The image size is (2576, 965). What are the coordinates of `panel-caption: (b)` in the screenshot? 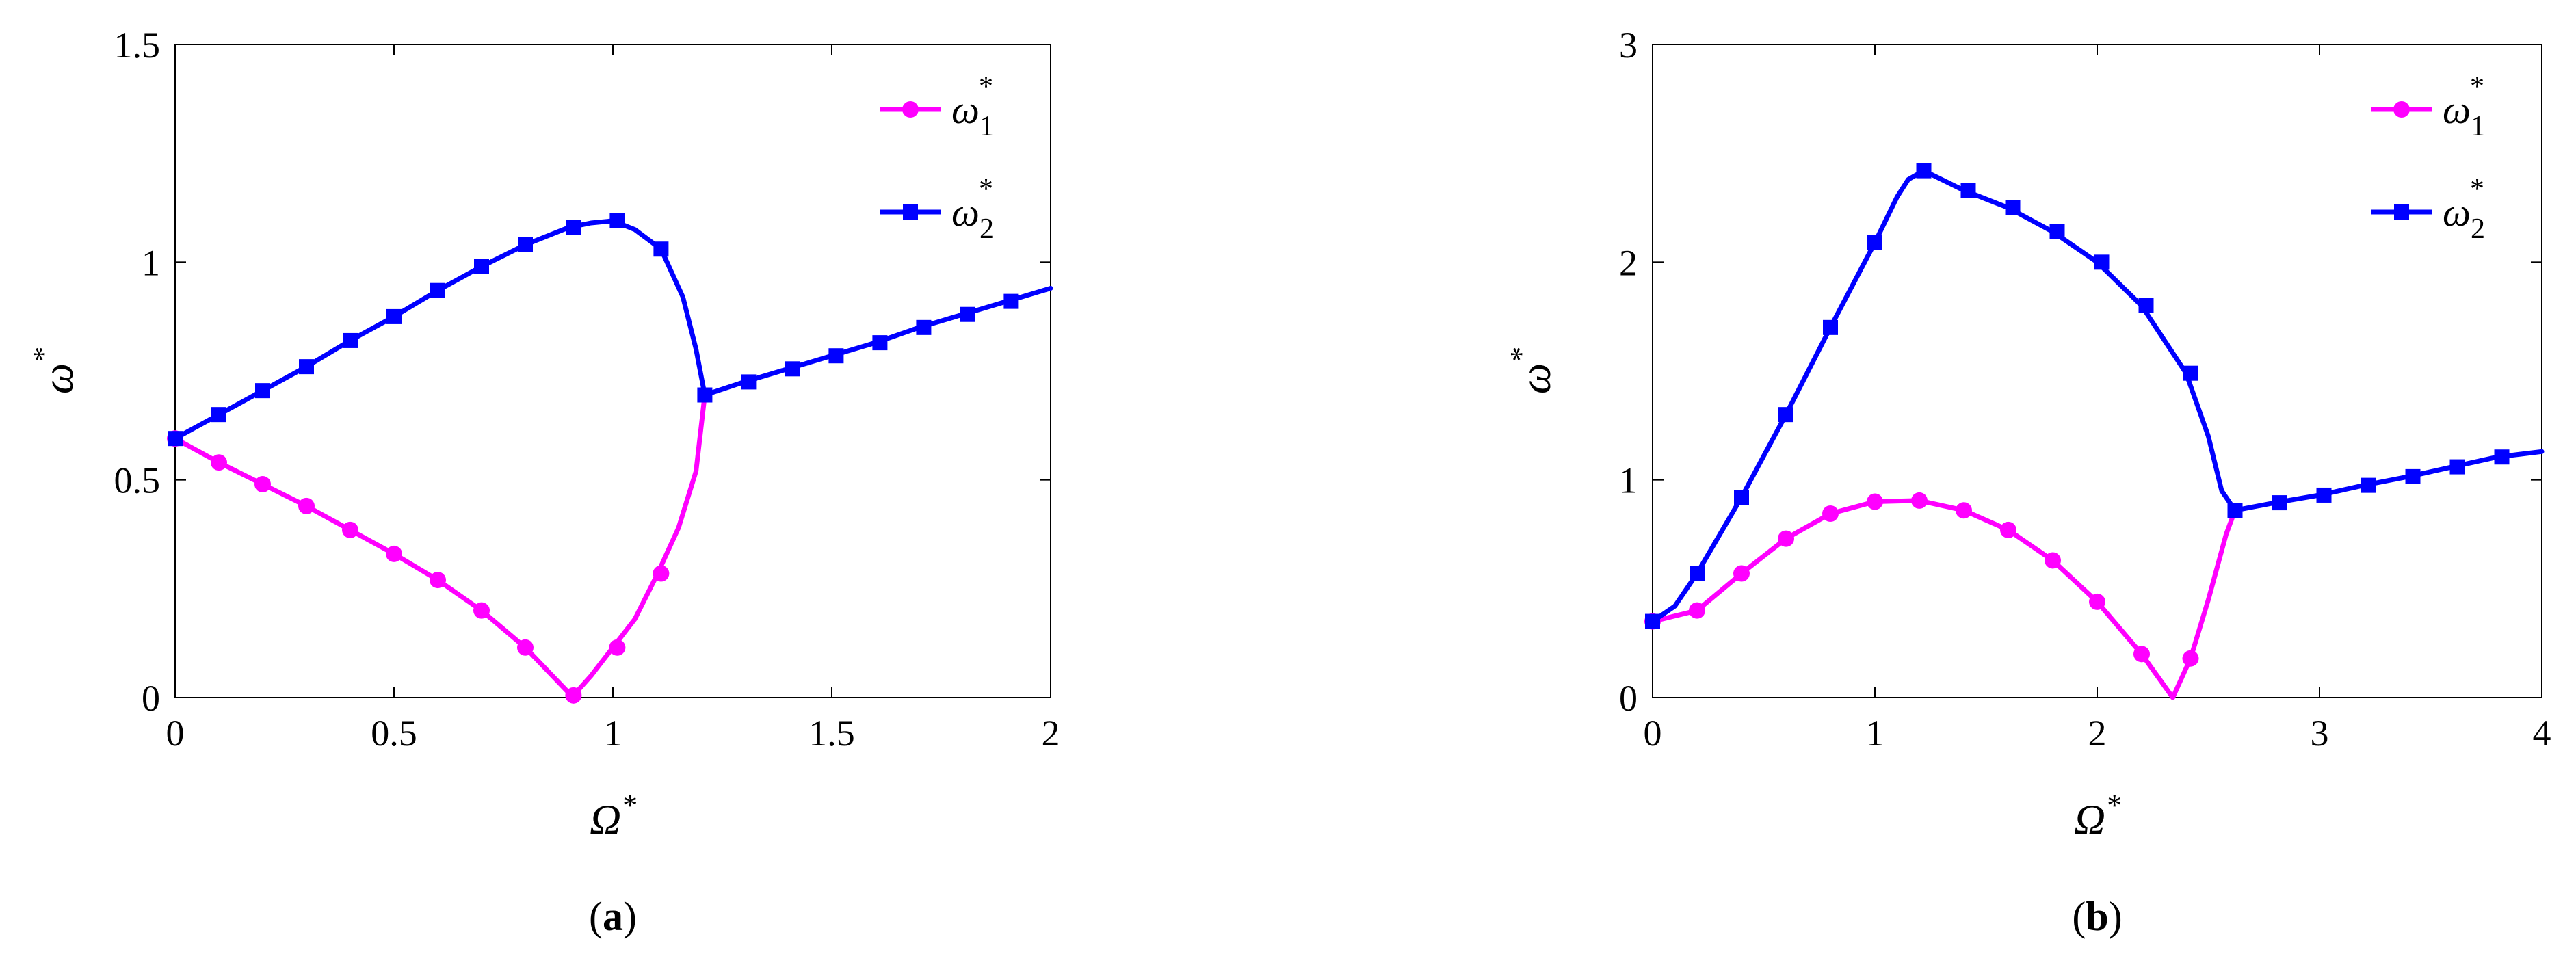 It's located at (2097, 916).